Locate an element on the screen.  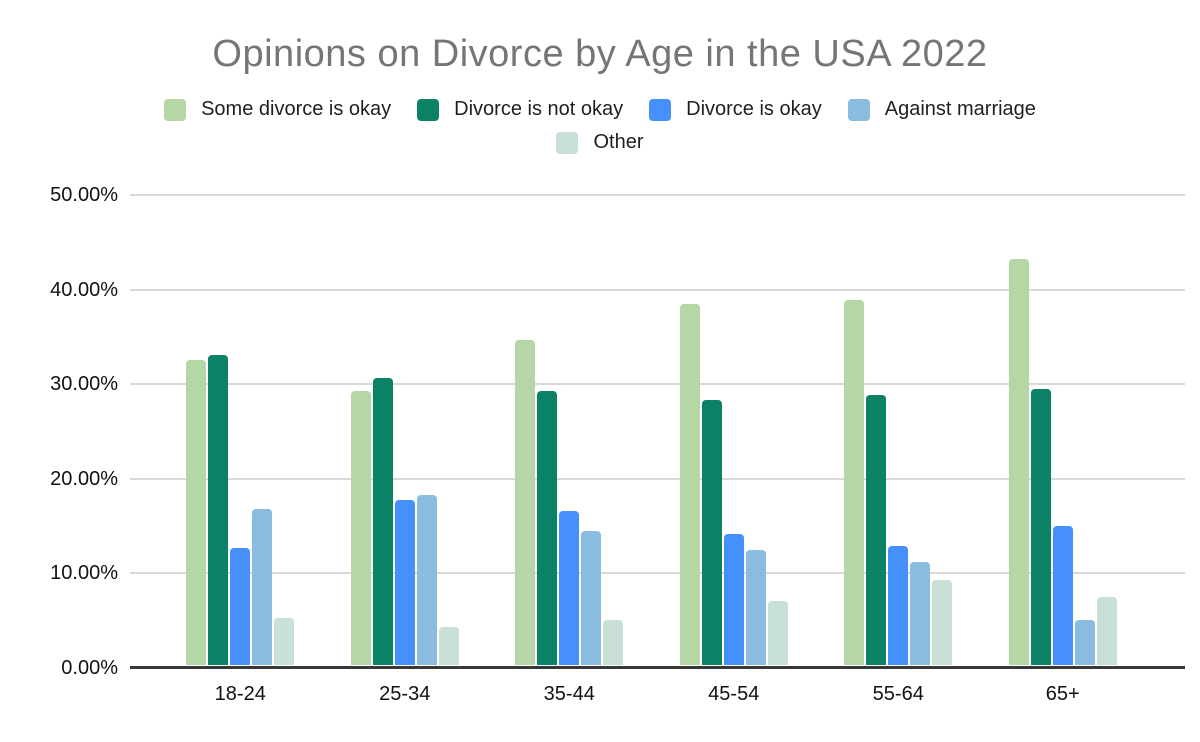
x-tick-label: 65+ is located at coordinates (1062, 694).